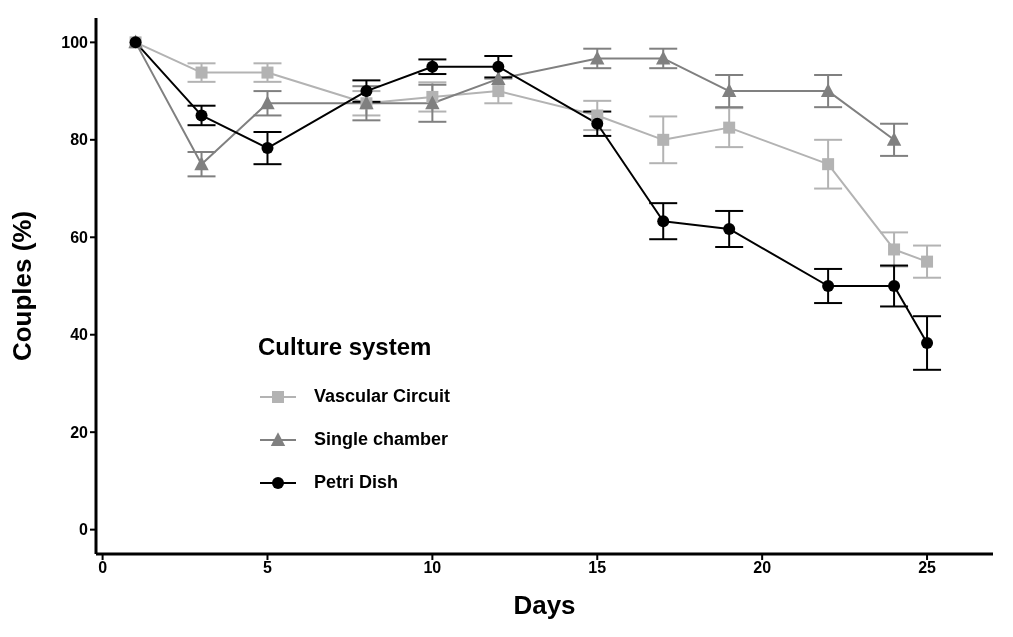  I want to click on y-tick-label: 100, so click(75, 43).